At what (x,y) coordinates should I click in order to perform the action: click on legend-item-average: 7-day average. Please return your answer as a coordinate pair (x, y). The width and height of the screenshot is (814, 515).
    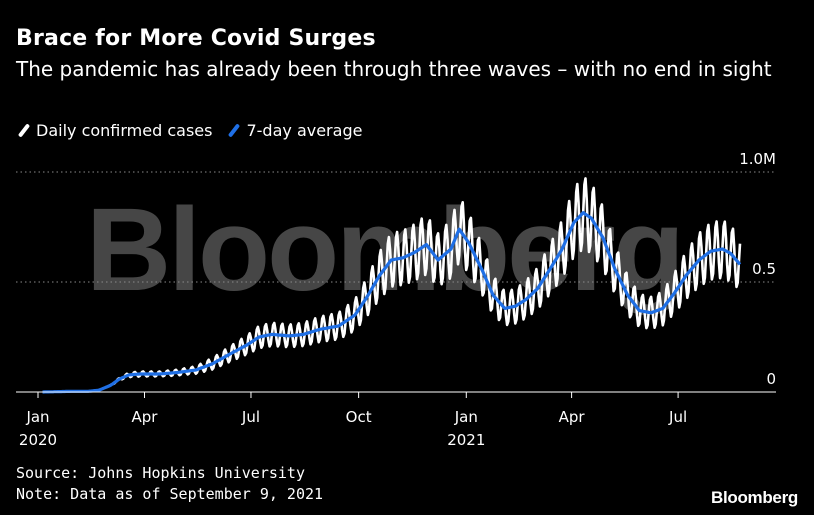
    Looking at the image, I should click on (294, 130).